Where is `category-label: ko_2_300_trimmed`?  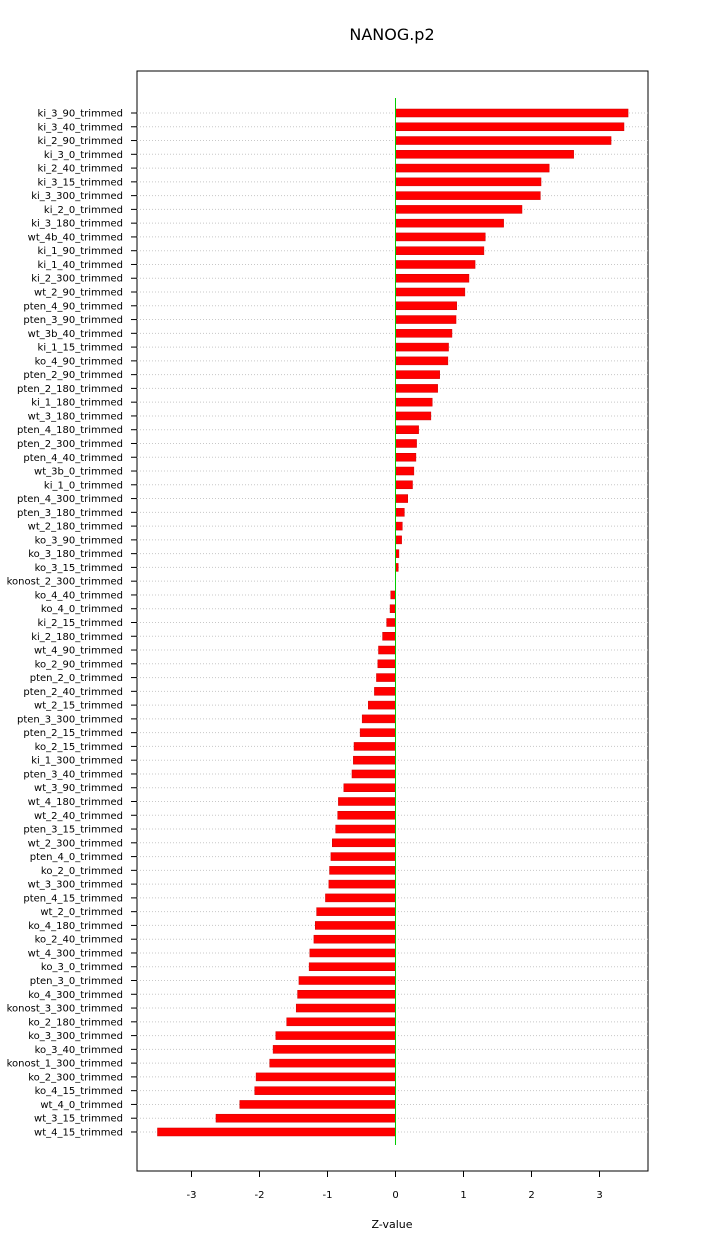 category-label: ko_2_300_trimmed is located at coordinates (75, 1077).